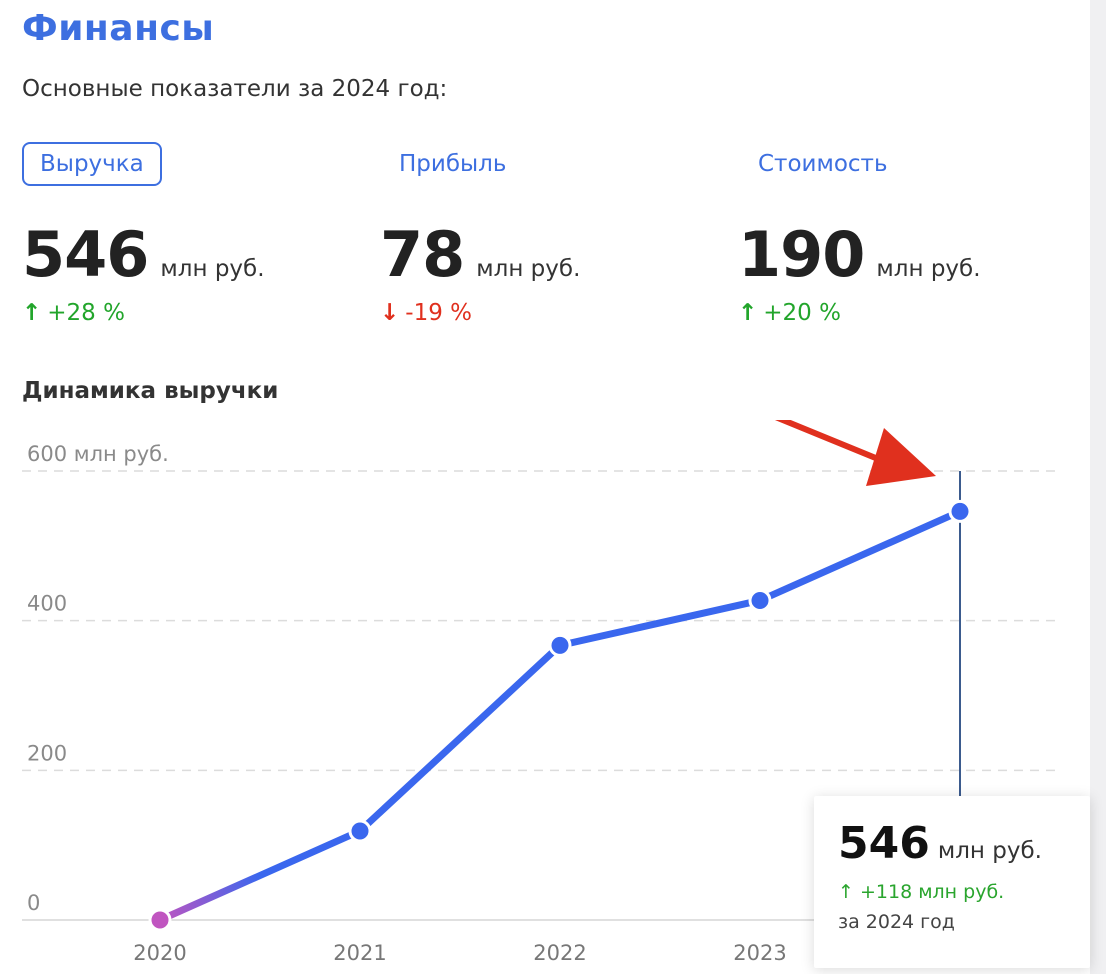  I want to click on chart-tooltip: 546 млн руб. ↑ +118 млн руб. за 2024 год, so click(952, 882).